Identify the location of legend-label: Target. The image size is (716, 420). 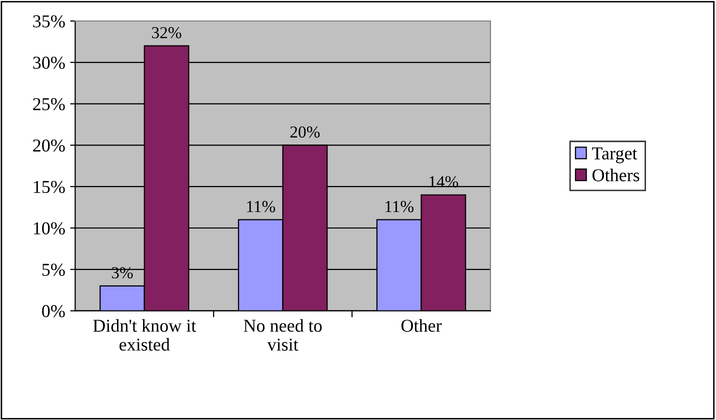
(615, 155).